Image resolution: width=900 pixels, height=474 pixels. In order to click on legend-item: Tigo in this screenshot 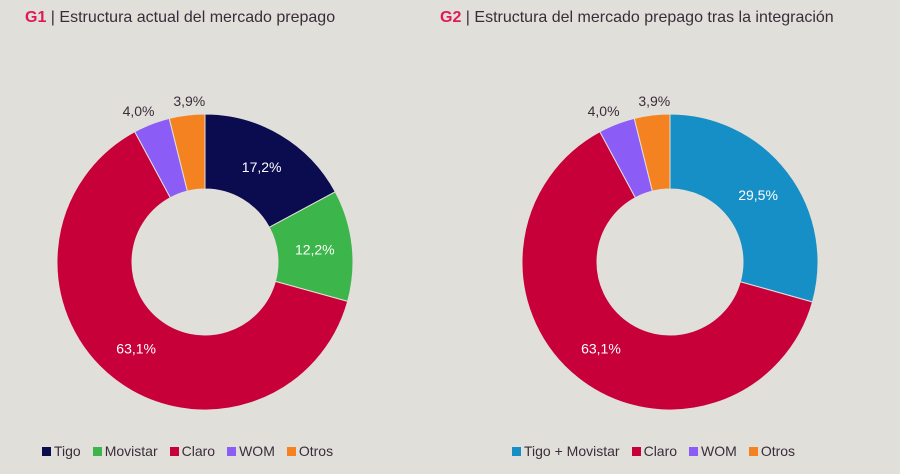, I will do `click(61, 451)`.